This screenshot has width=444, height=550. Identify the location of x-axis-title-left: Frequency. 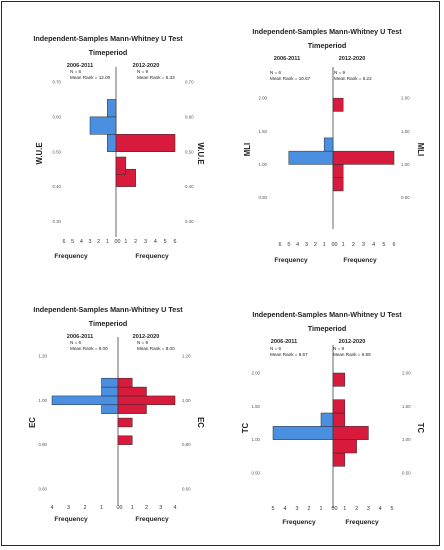
(299, 522).